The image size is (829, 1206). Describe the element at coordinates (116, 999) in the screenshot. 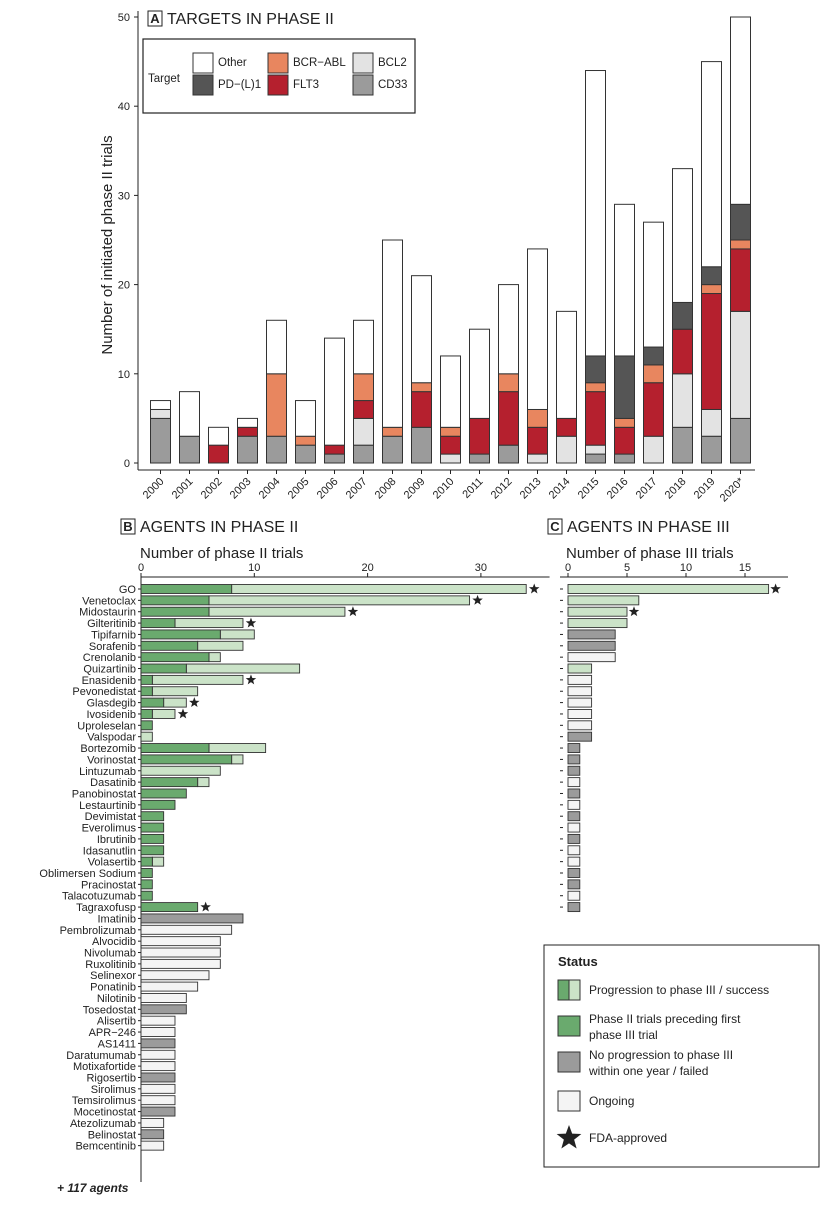

I see `agent-label: Nilotinib` at that location.